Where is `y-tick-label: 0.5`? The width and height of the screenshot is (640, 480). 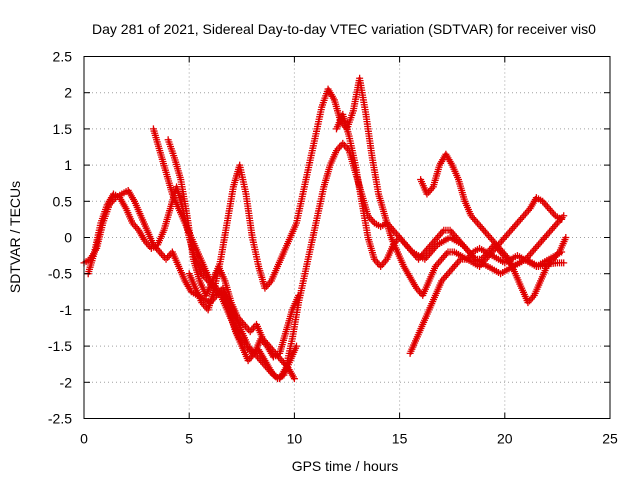 y-tick-label: 0.5 is located at coordinates (63, 201).